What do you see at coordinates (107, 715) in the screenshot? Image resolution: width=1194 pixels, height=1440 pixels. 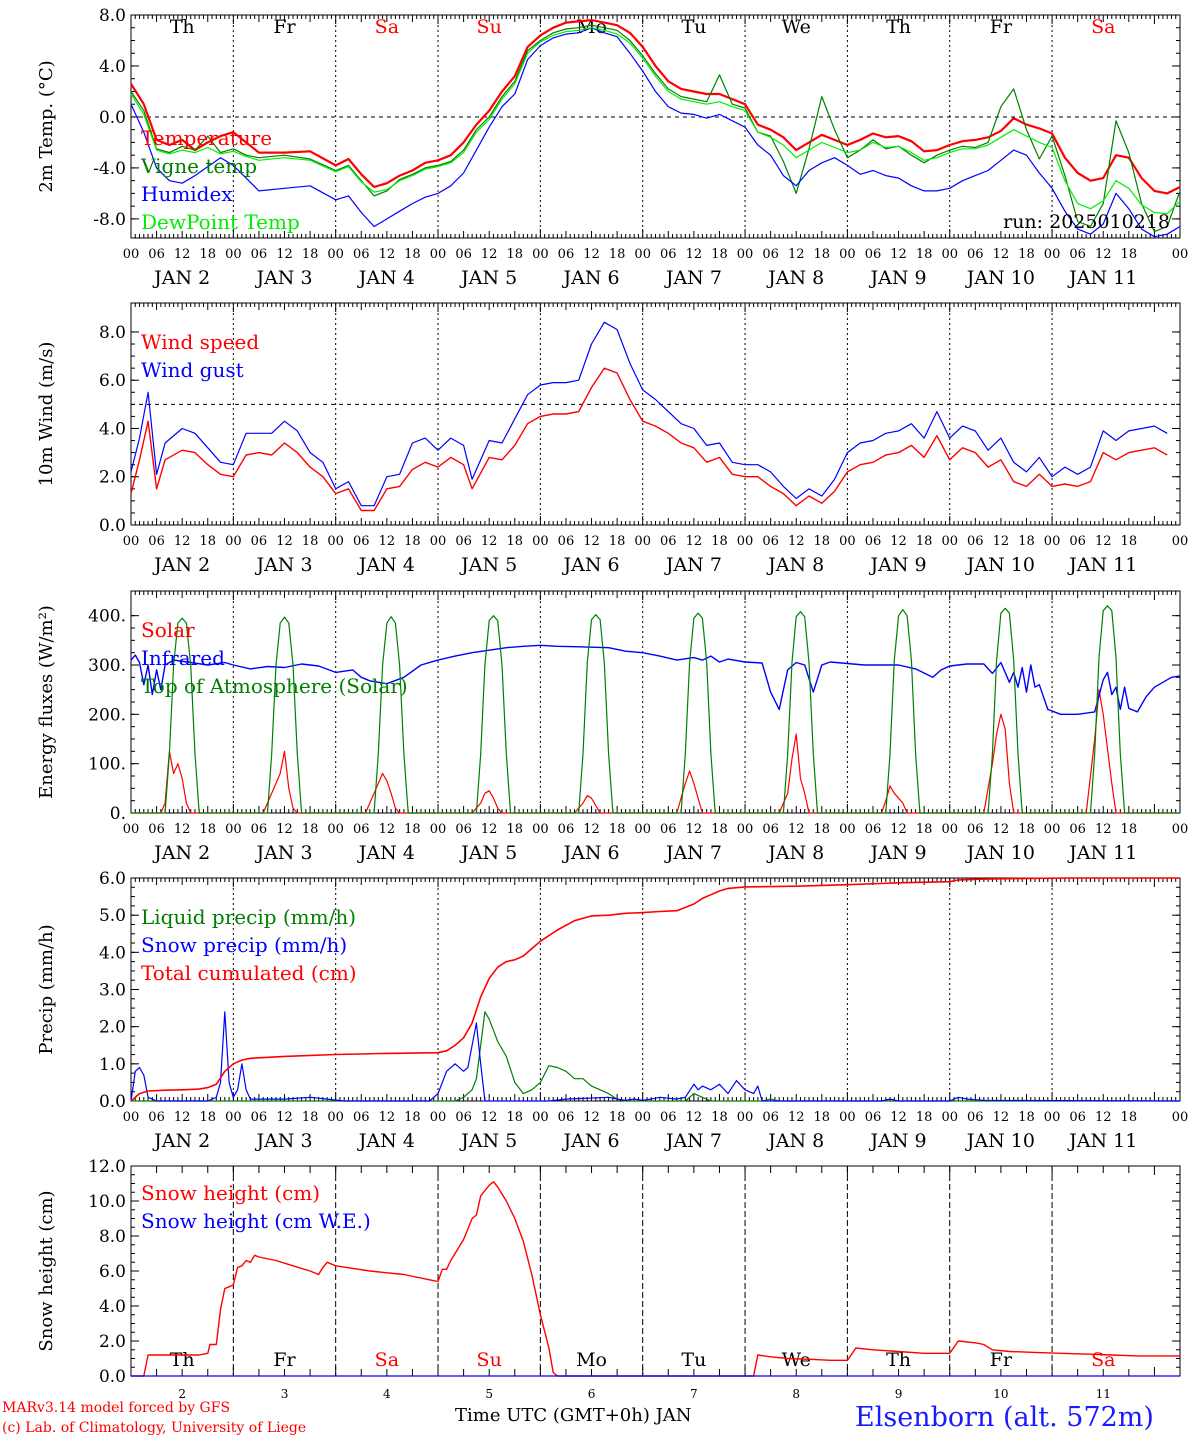 I see `y-tick-label: 200.` at bounding box center [107, 715].